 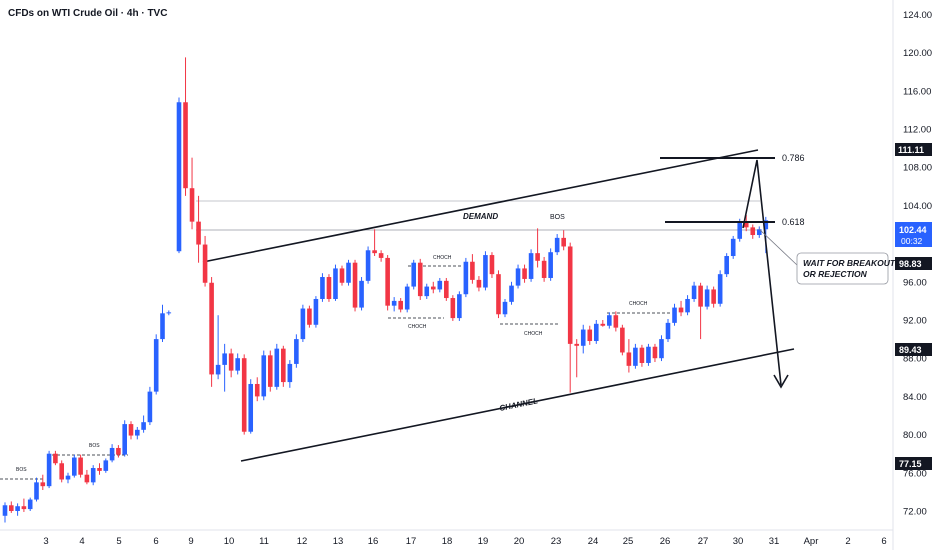 What do you see at coordinates (373, 541) in the screenshot?
I see `x-tick-label-9: 16` at bounding box center [373, 541].